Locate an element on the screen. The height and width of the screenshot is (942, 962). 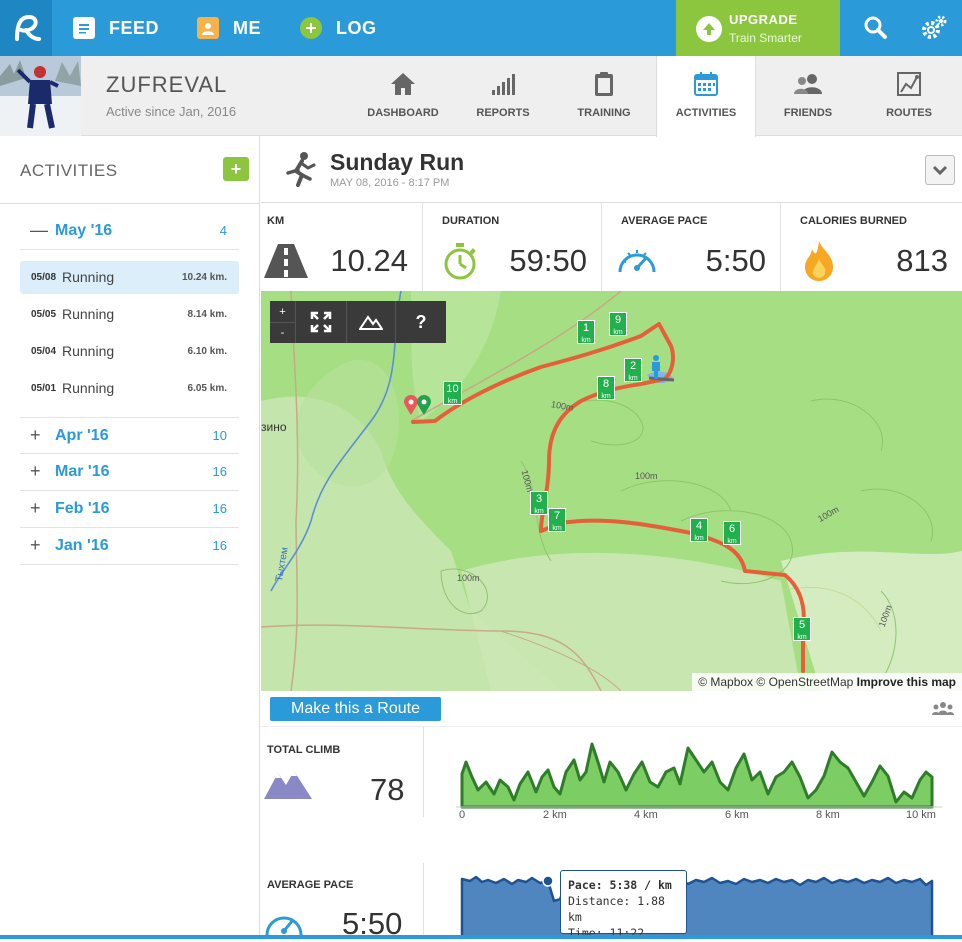
expand-icon: + is located at coordinates (35, 435).